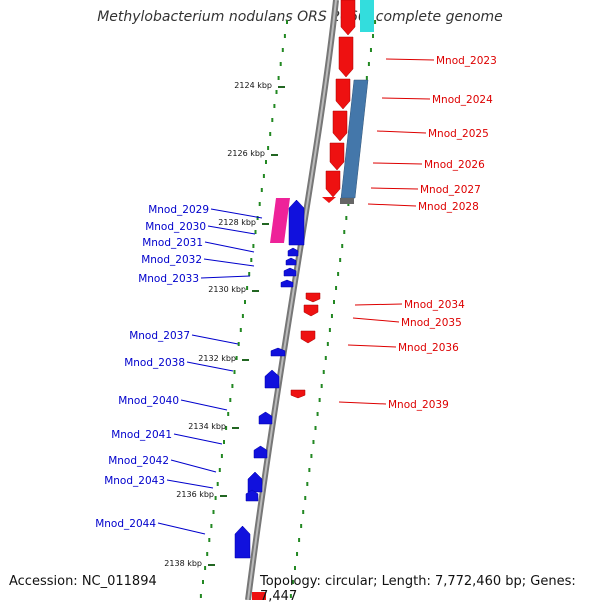 Image resolution: width=600 pixels, height=604 pixels. What do you see at coordinates (154, 363) in the screenshot?
I see `reverse-gene-label: Mnod_2038` at bounding box center [154, 363].